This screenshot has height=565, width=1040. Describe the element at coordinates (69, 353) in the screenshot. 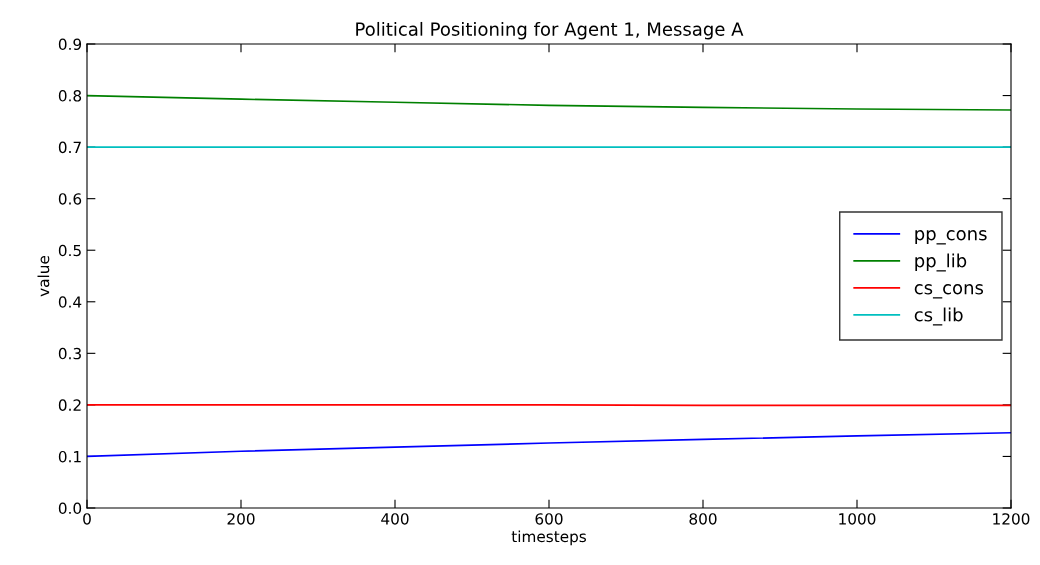

I see `y-tick-label: 0.3` at that location.